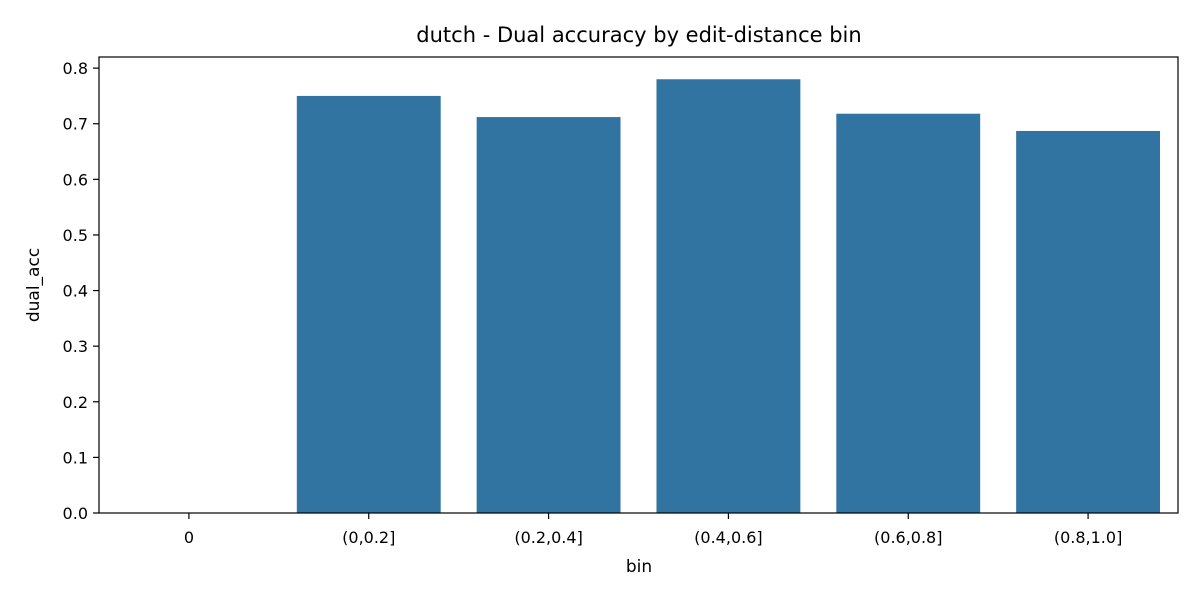  I want to click on x-tick-label: (0,0.2], so click(368, 537).